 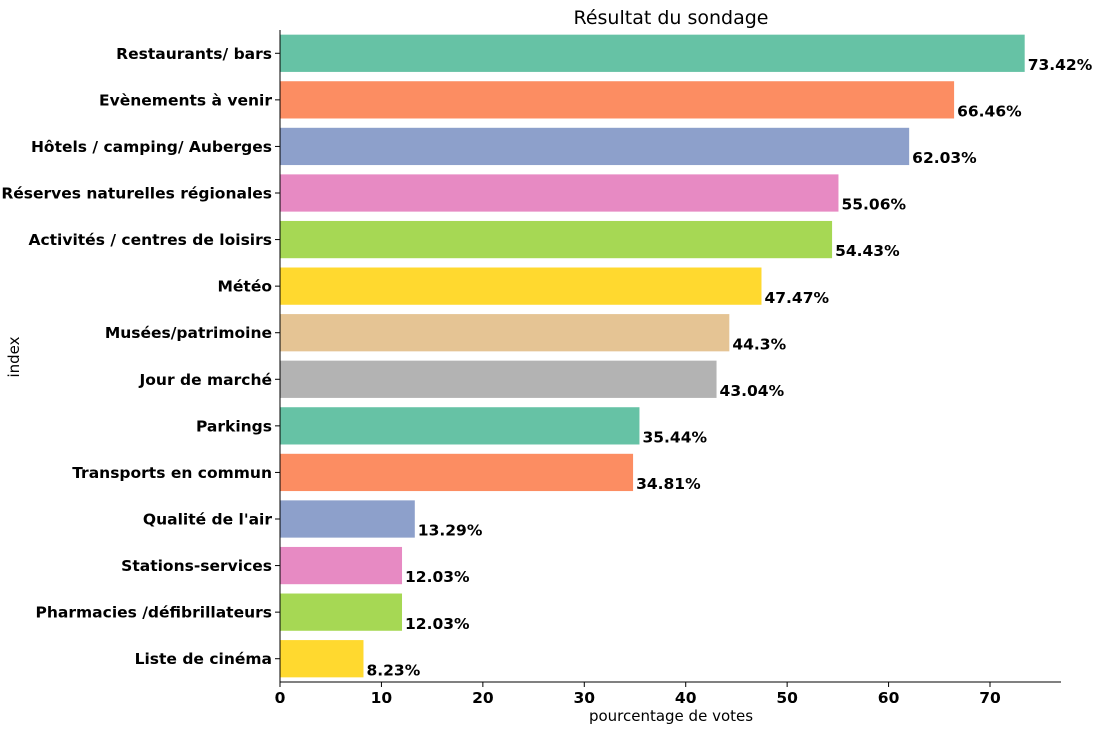 What do you see at coordinates (450, 531) in the screenshot?
I see `bar-value-label: 13.29%` at bounding box center [450, 531].